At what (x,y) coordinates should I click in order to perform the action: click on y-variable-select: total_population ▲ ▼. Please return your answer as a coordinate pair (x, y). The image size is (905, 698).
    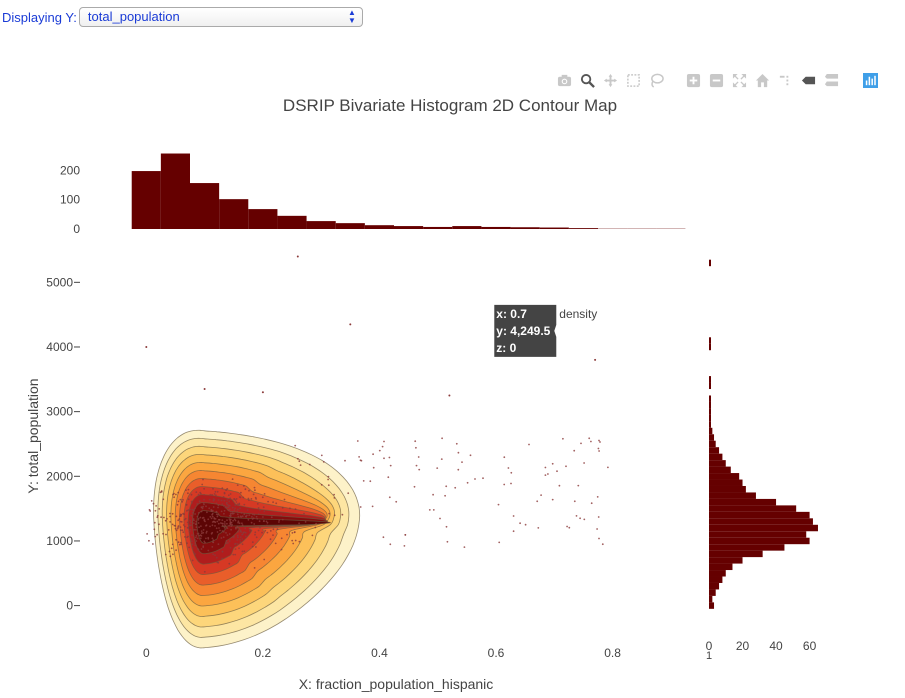
    Looking at the image, I should click on (220, 17).